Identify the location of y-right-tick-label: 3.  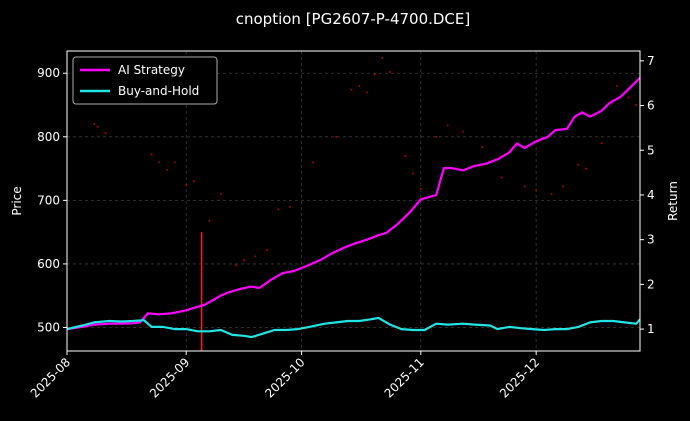
(651, 240).